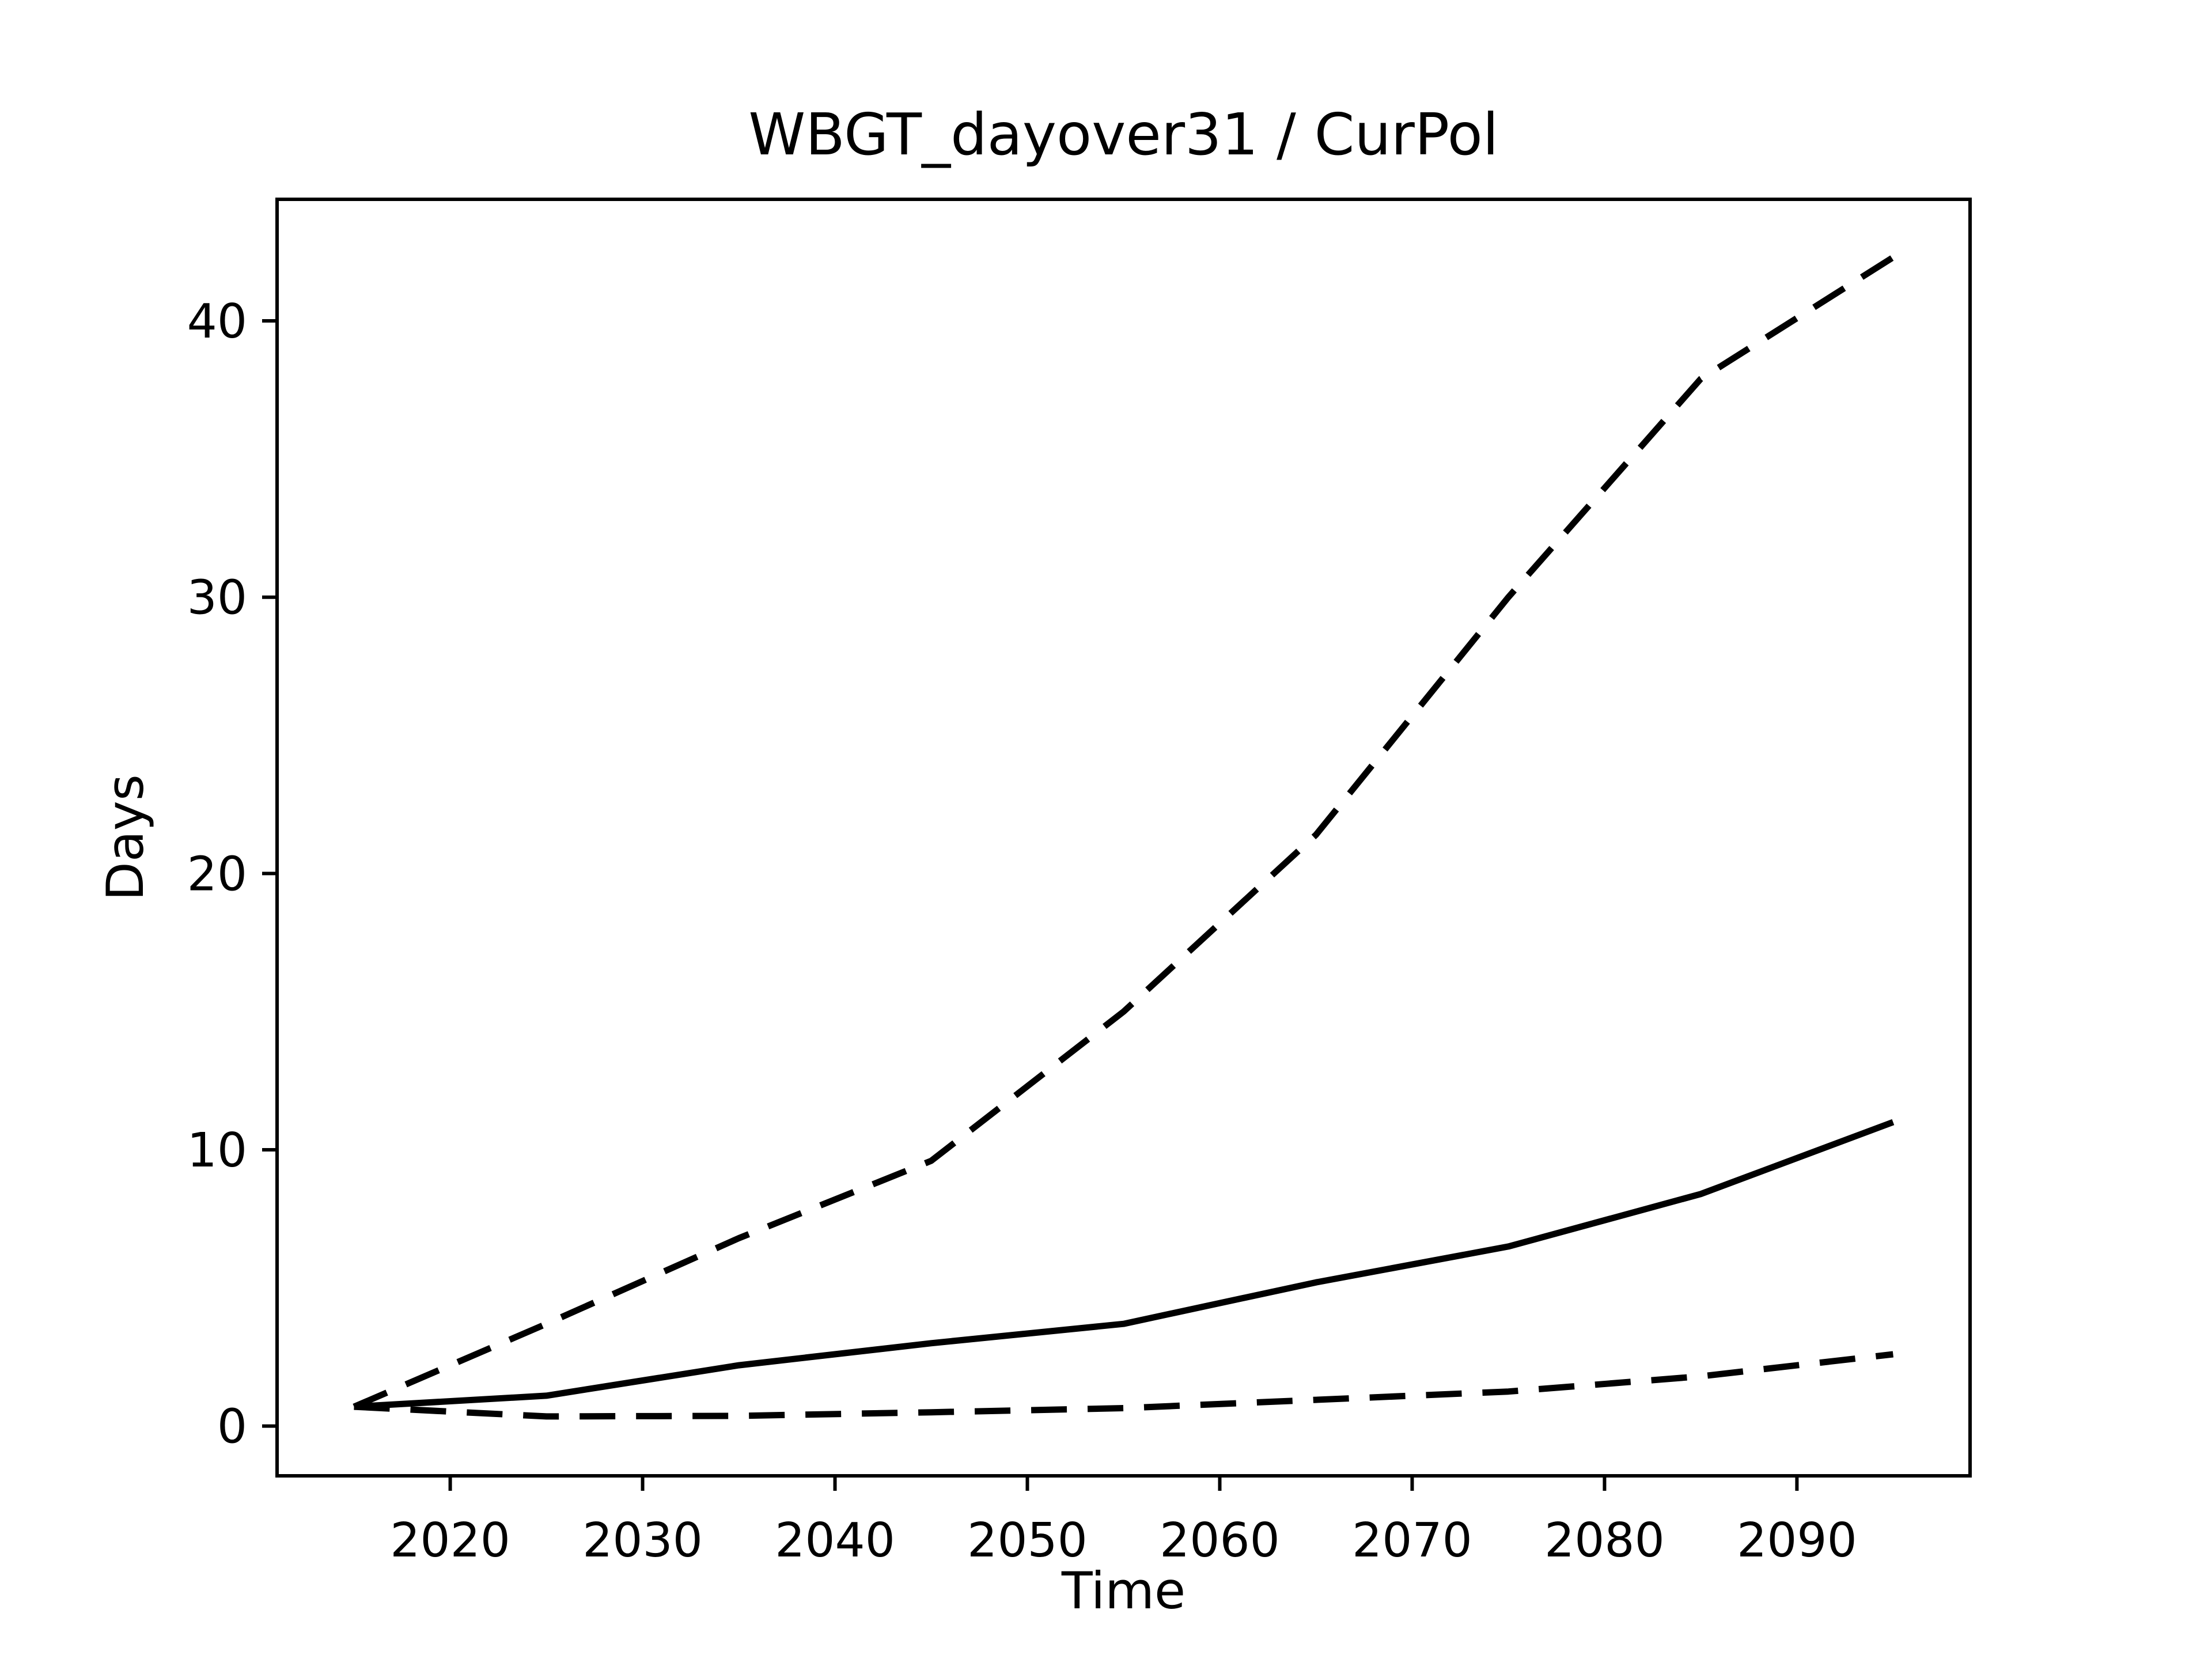 The width and height of the screenshot is (2212, 1659). What do you see at coordinates (1412, 1540) in the screenshot?
I see `x-tick-label: 2070` at bounding box center [1412, 1540].